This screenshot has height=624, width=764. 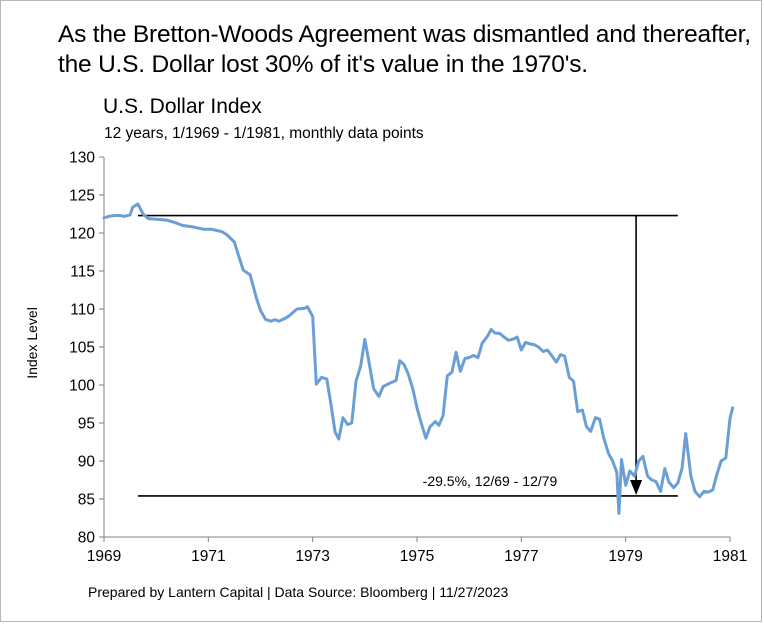 I want to click on y-tick-label: 100, so click(x=82, y=386).